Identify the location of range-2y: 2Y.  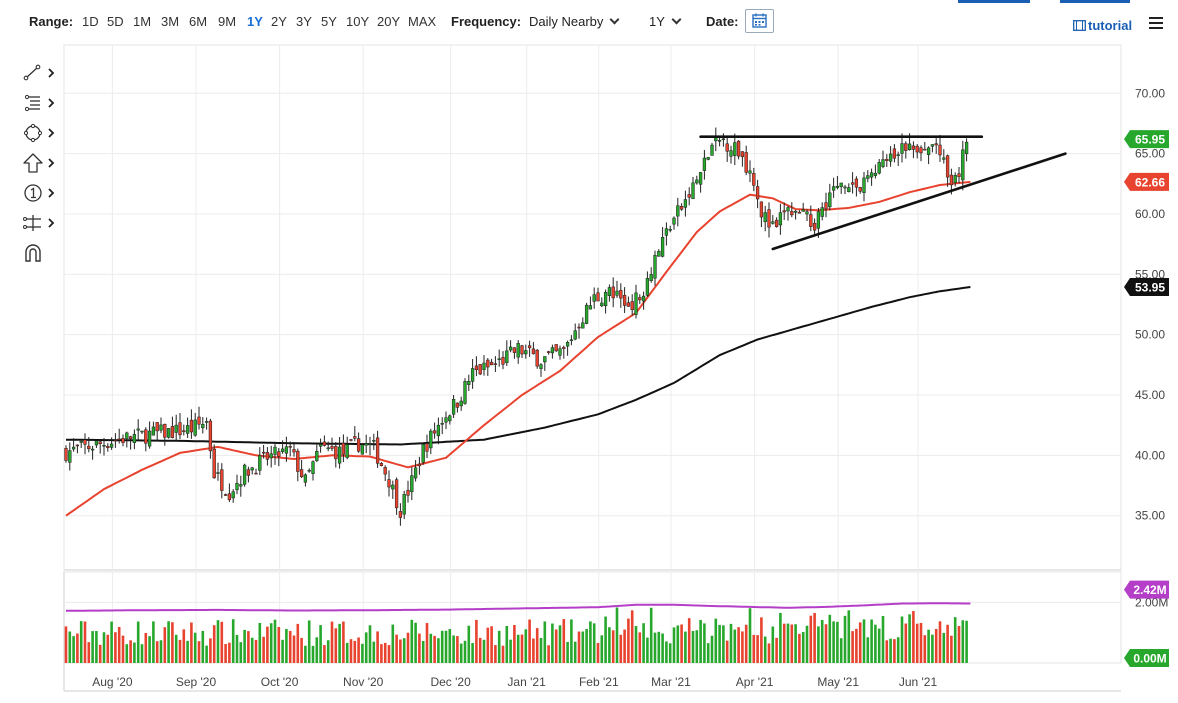
(279, 21).